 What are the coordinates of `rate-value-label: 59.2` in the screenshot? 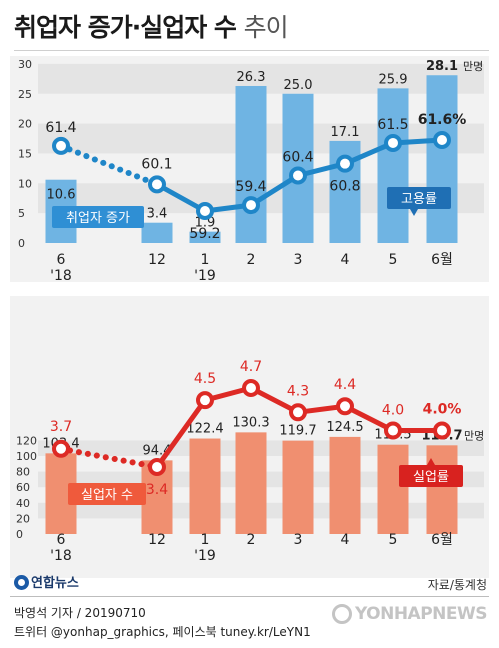 It's located at (204, 234).